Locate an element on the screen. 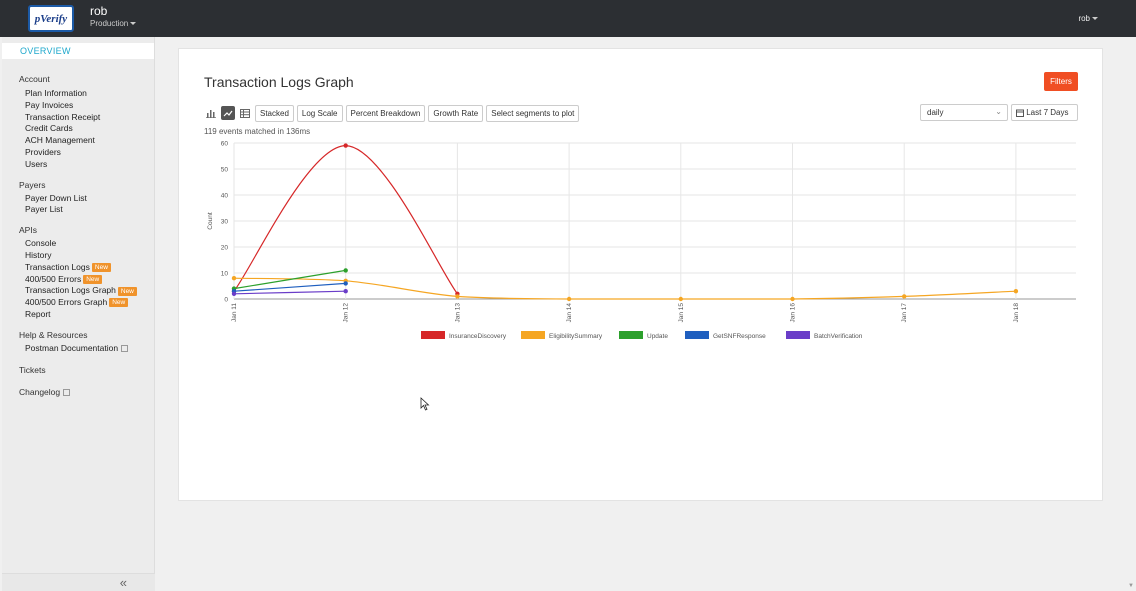 The height and width of the screenshot is (591, 1136). sidebar-item-label: Postman Documentation is located at coordinates (72, 347).